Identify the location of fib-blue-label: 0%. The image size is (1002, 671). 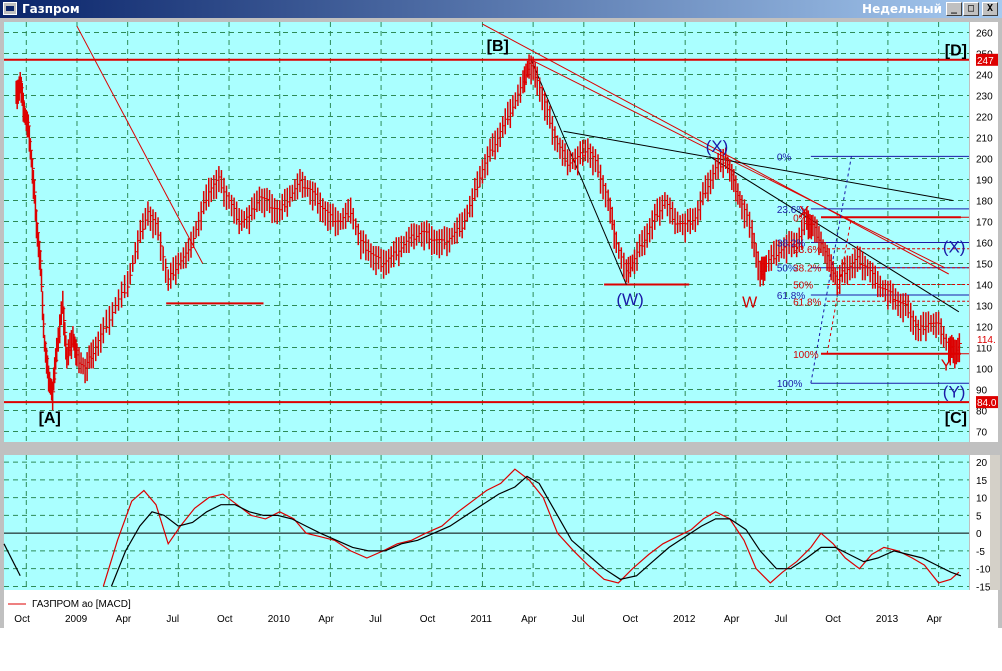
(784, 157).